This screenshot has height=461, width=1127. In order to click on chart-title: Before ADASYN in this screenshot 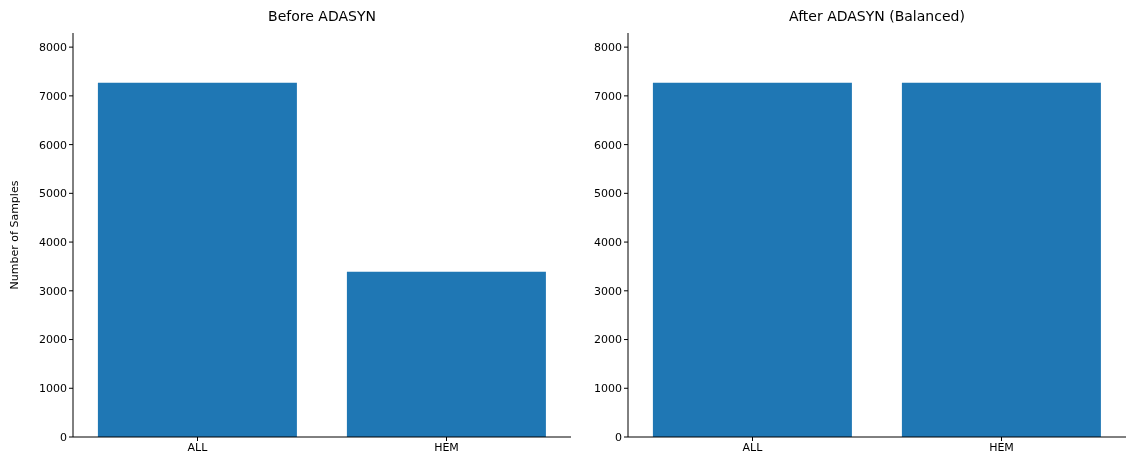, I will do `click(322, 16)`.